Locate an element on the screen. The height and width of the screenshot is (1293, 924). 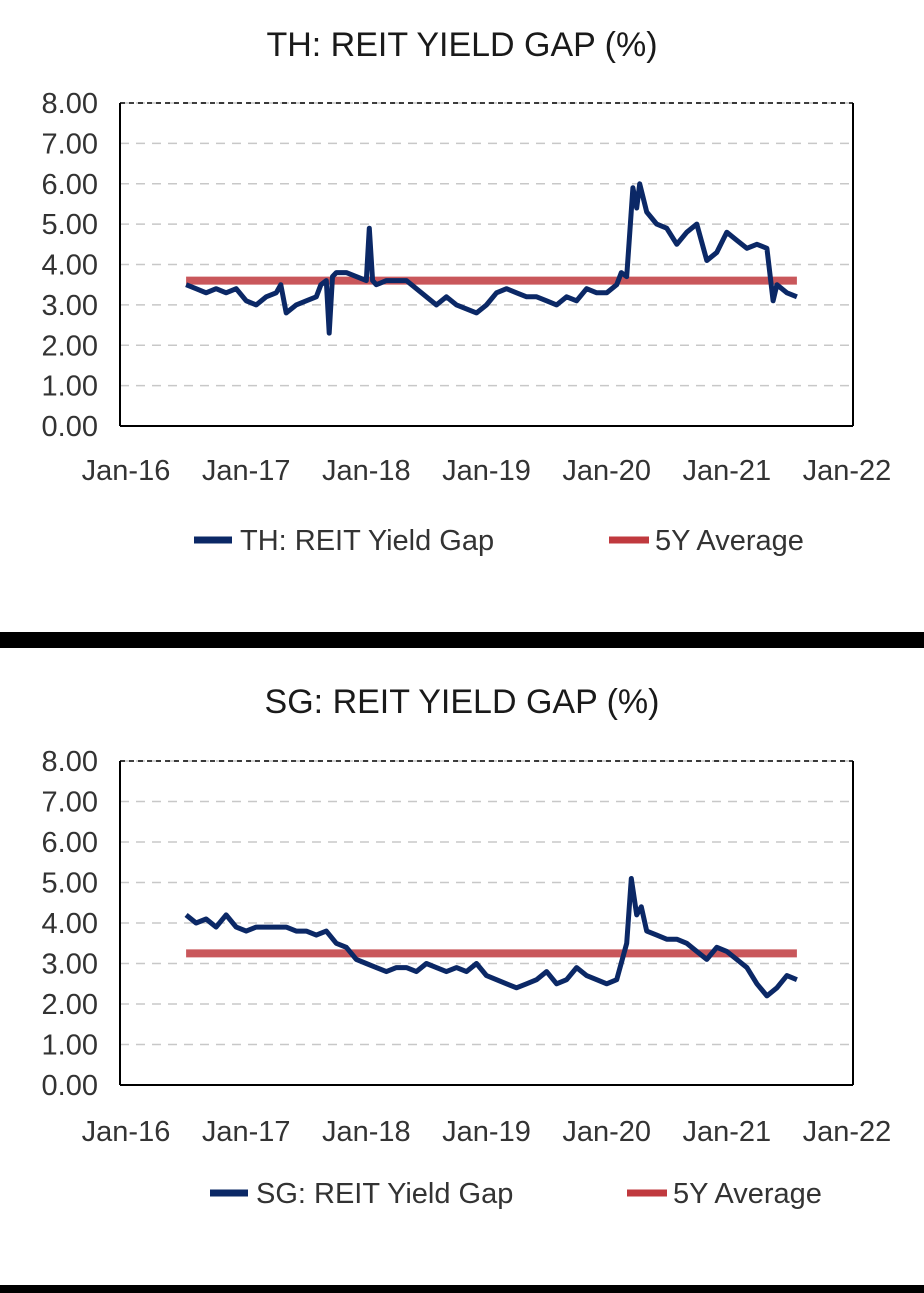
sg-x-tick-label: Jan-17 is located at coordinates (246, 1132).